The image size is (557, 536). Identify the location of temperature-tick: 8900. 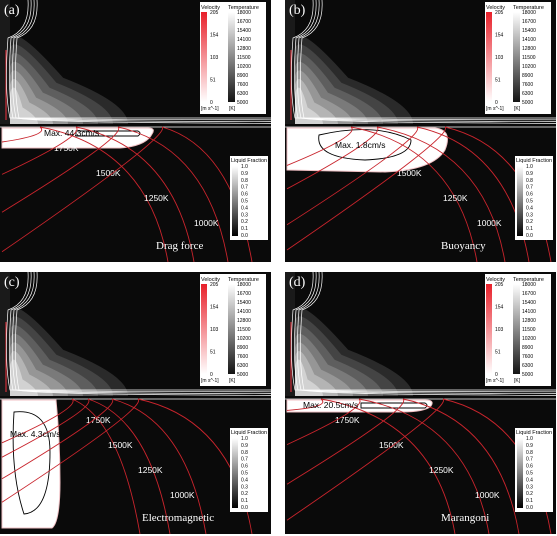
(242, 76).